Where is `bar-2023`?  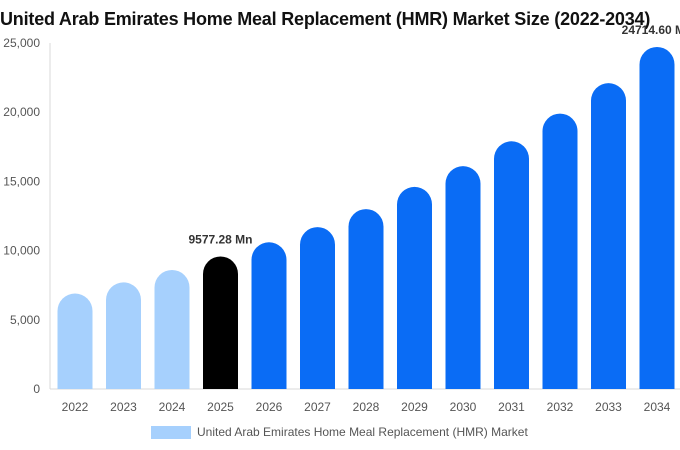
bar-2023 is located at coordinates (123, 335).